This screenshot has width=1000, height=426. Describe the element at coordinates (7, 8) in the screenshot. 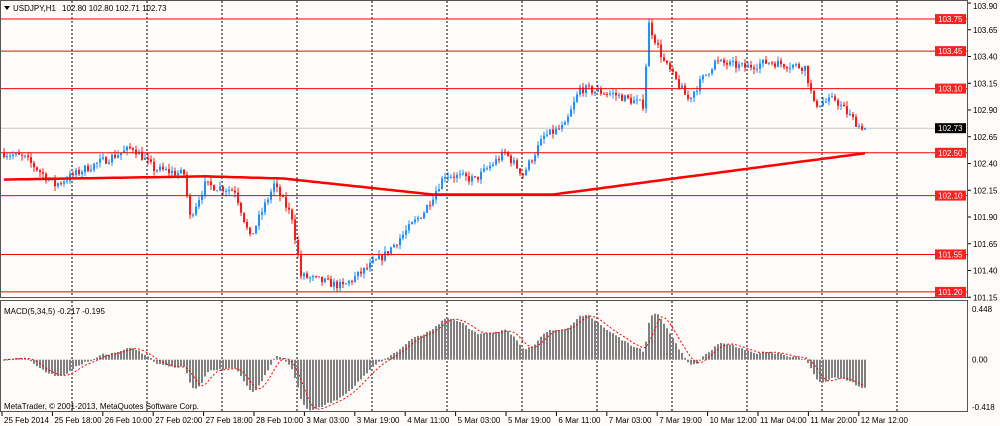

I see `dropdown-triangle-icon` at that location.